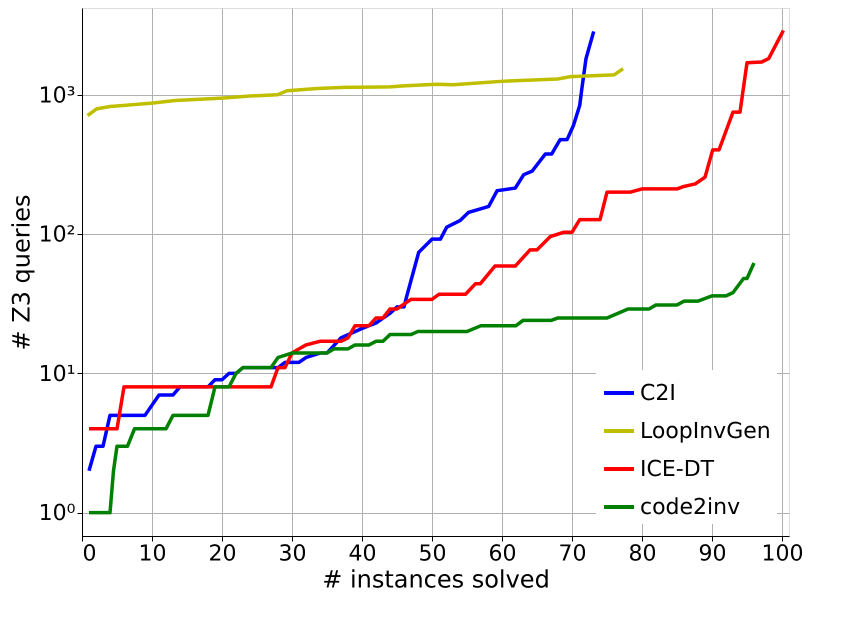 This screenshot has height=618, width=861. What do you see at coordinates (572, 554) in the screenshot?
I see `x-tick-label: 70` at bounding box center [572, 554].